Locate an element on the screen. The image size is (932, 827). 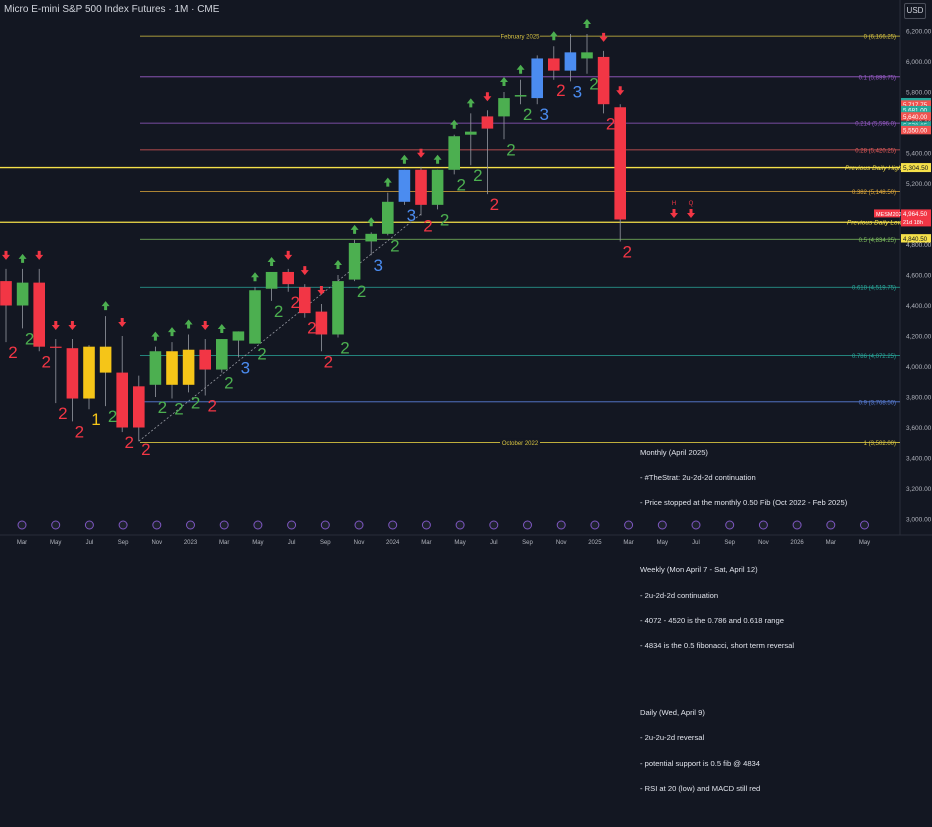
currency-button: USD is located at coordinates (915, 11).